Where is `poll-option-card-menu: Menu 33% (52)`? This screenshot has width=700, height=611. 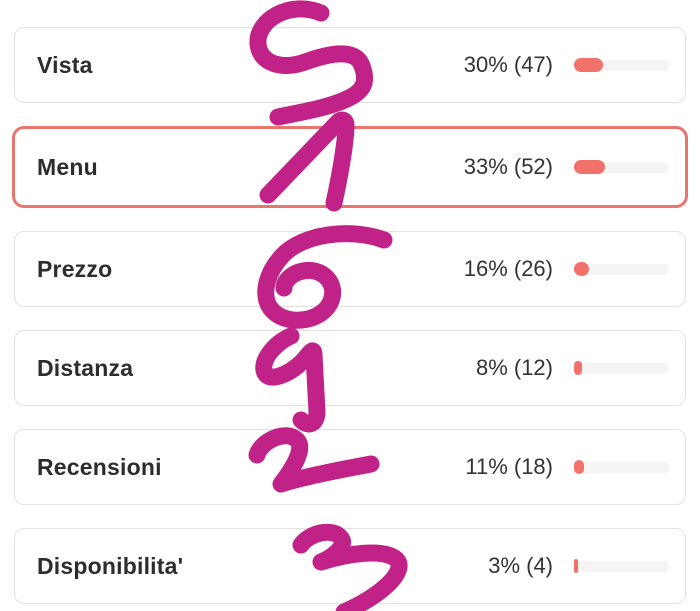 poll-option-card-menu: Menu 33% (52) is located at coordinates (350, 167).